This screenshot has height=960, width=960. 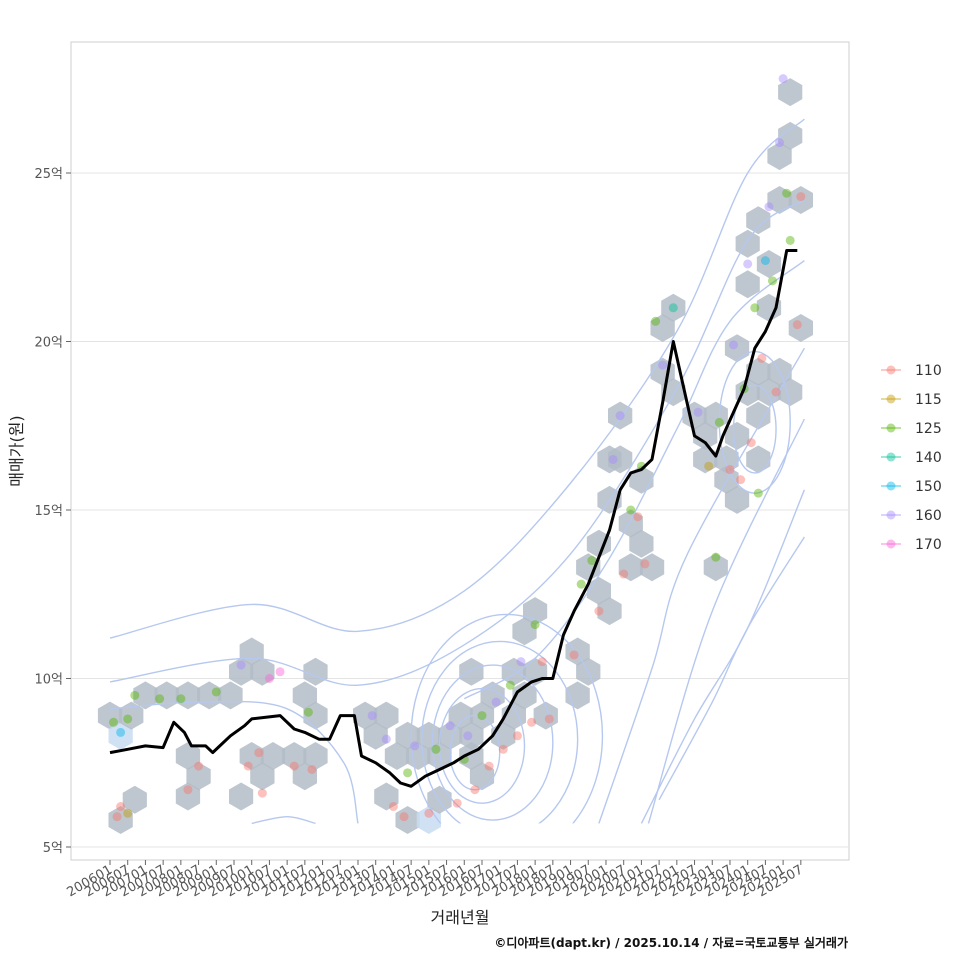 I want to click on legend-item-170: 170, so click(x=911, y=545).